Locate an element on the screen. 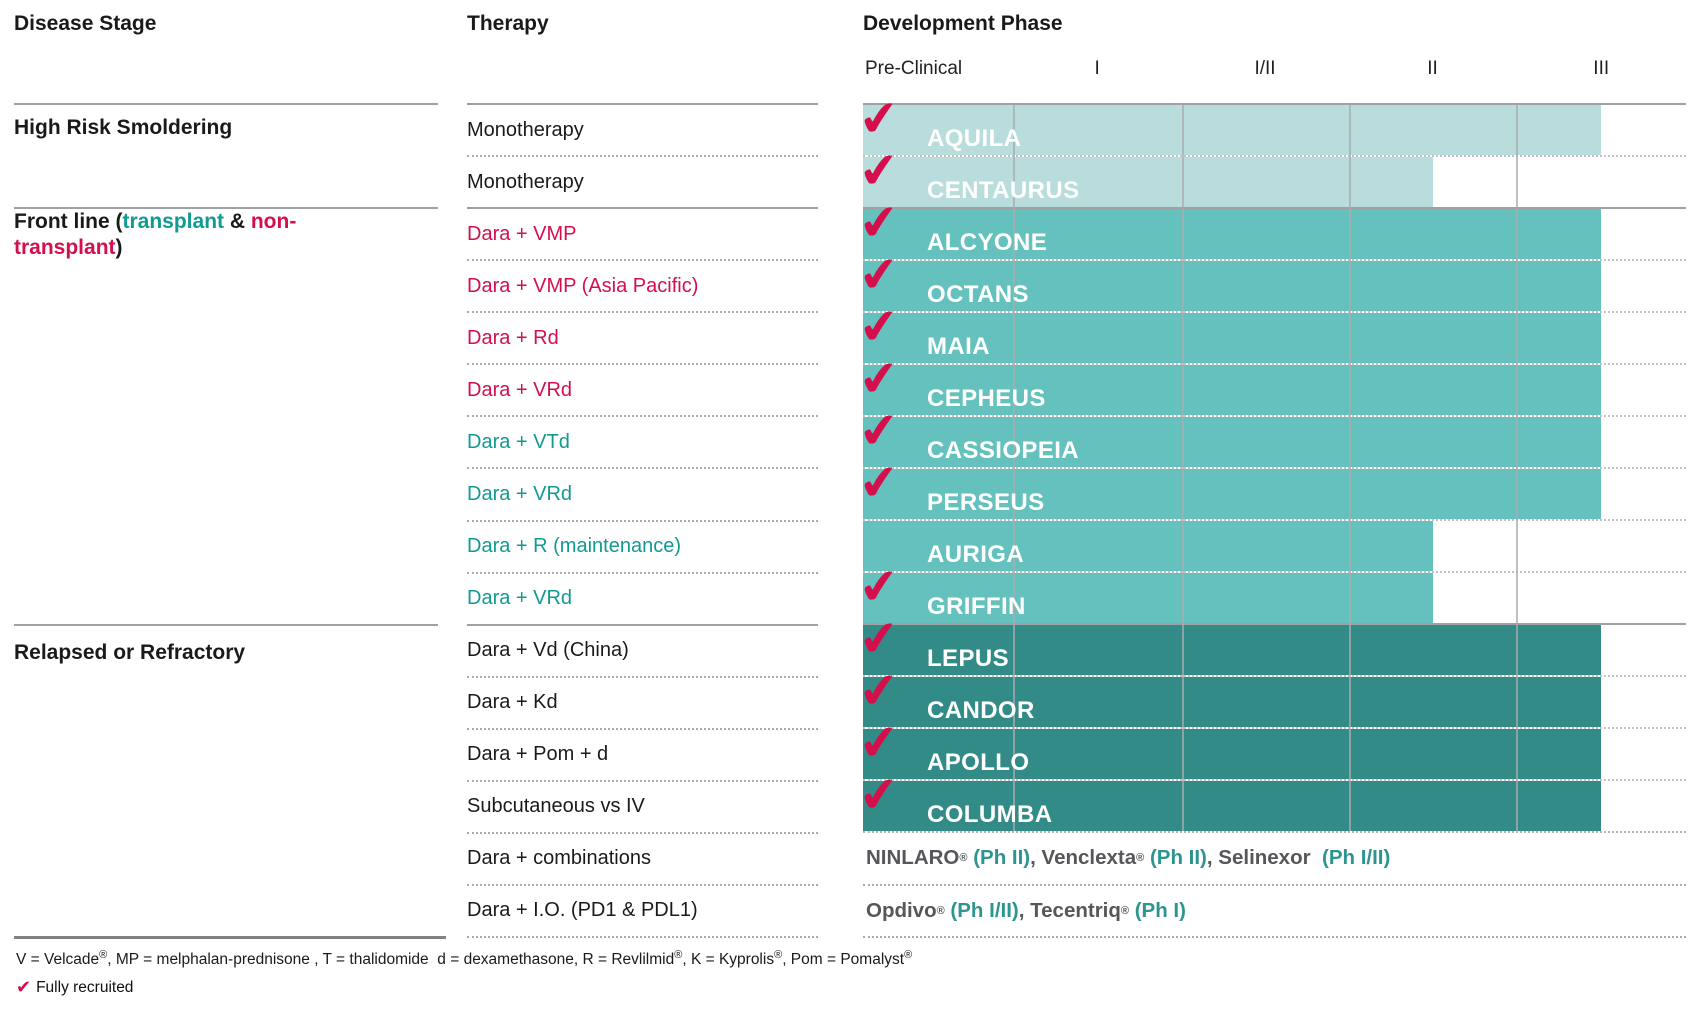  therapy-row-3-seg-0: Dara + VMP (Asia Pacific) is located at coordinates (583, 285).